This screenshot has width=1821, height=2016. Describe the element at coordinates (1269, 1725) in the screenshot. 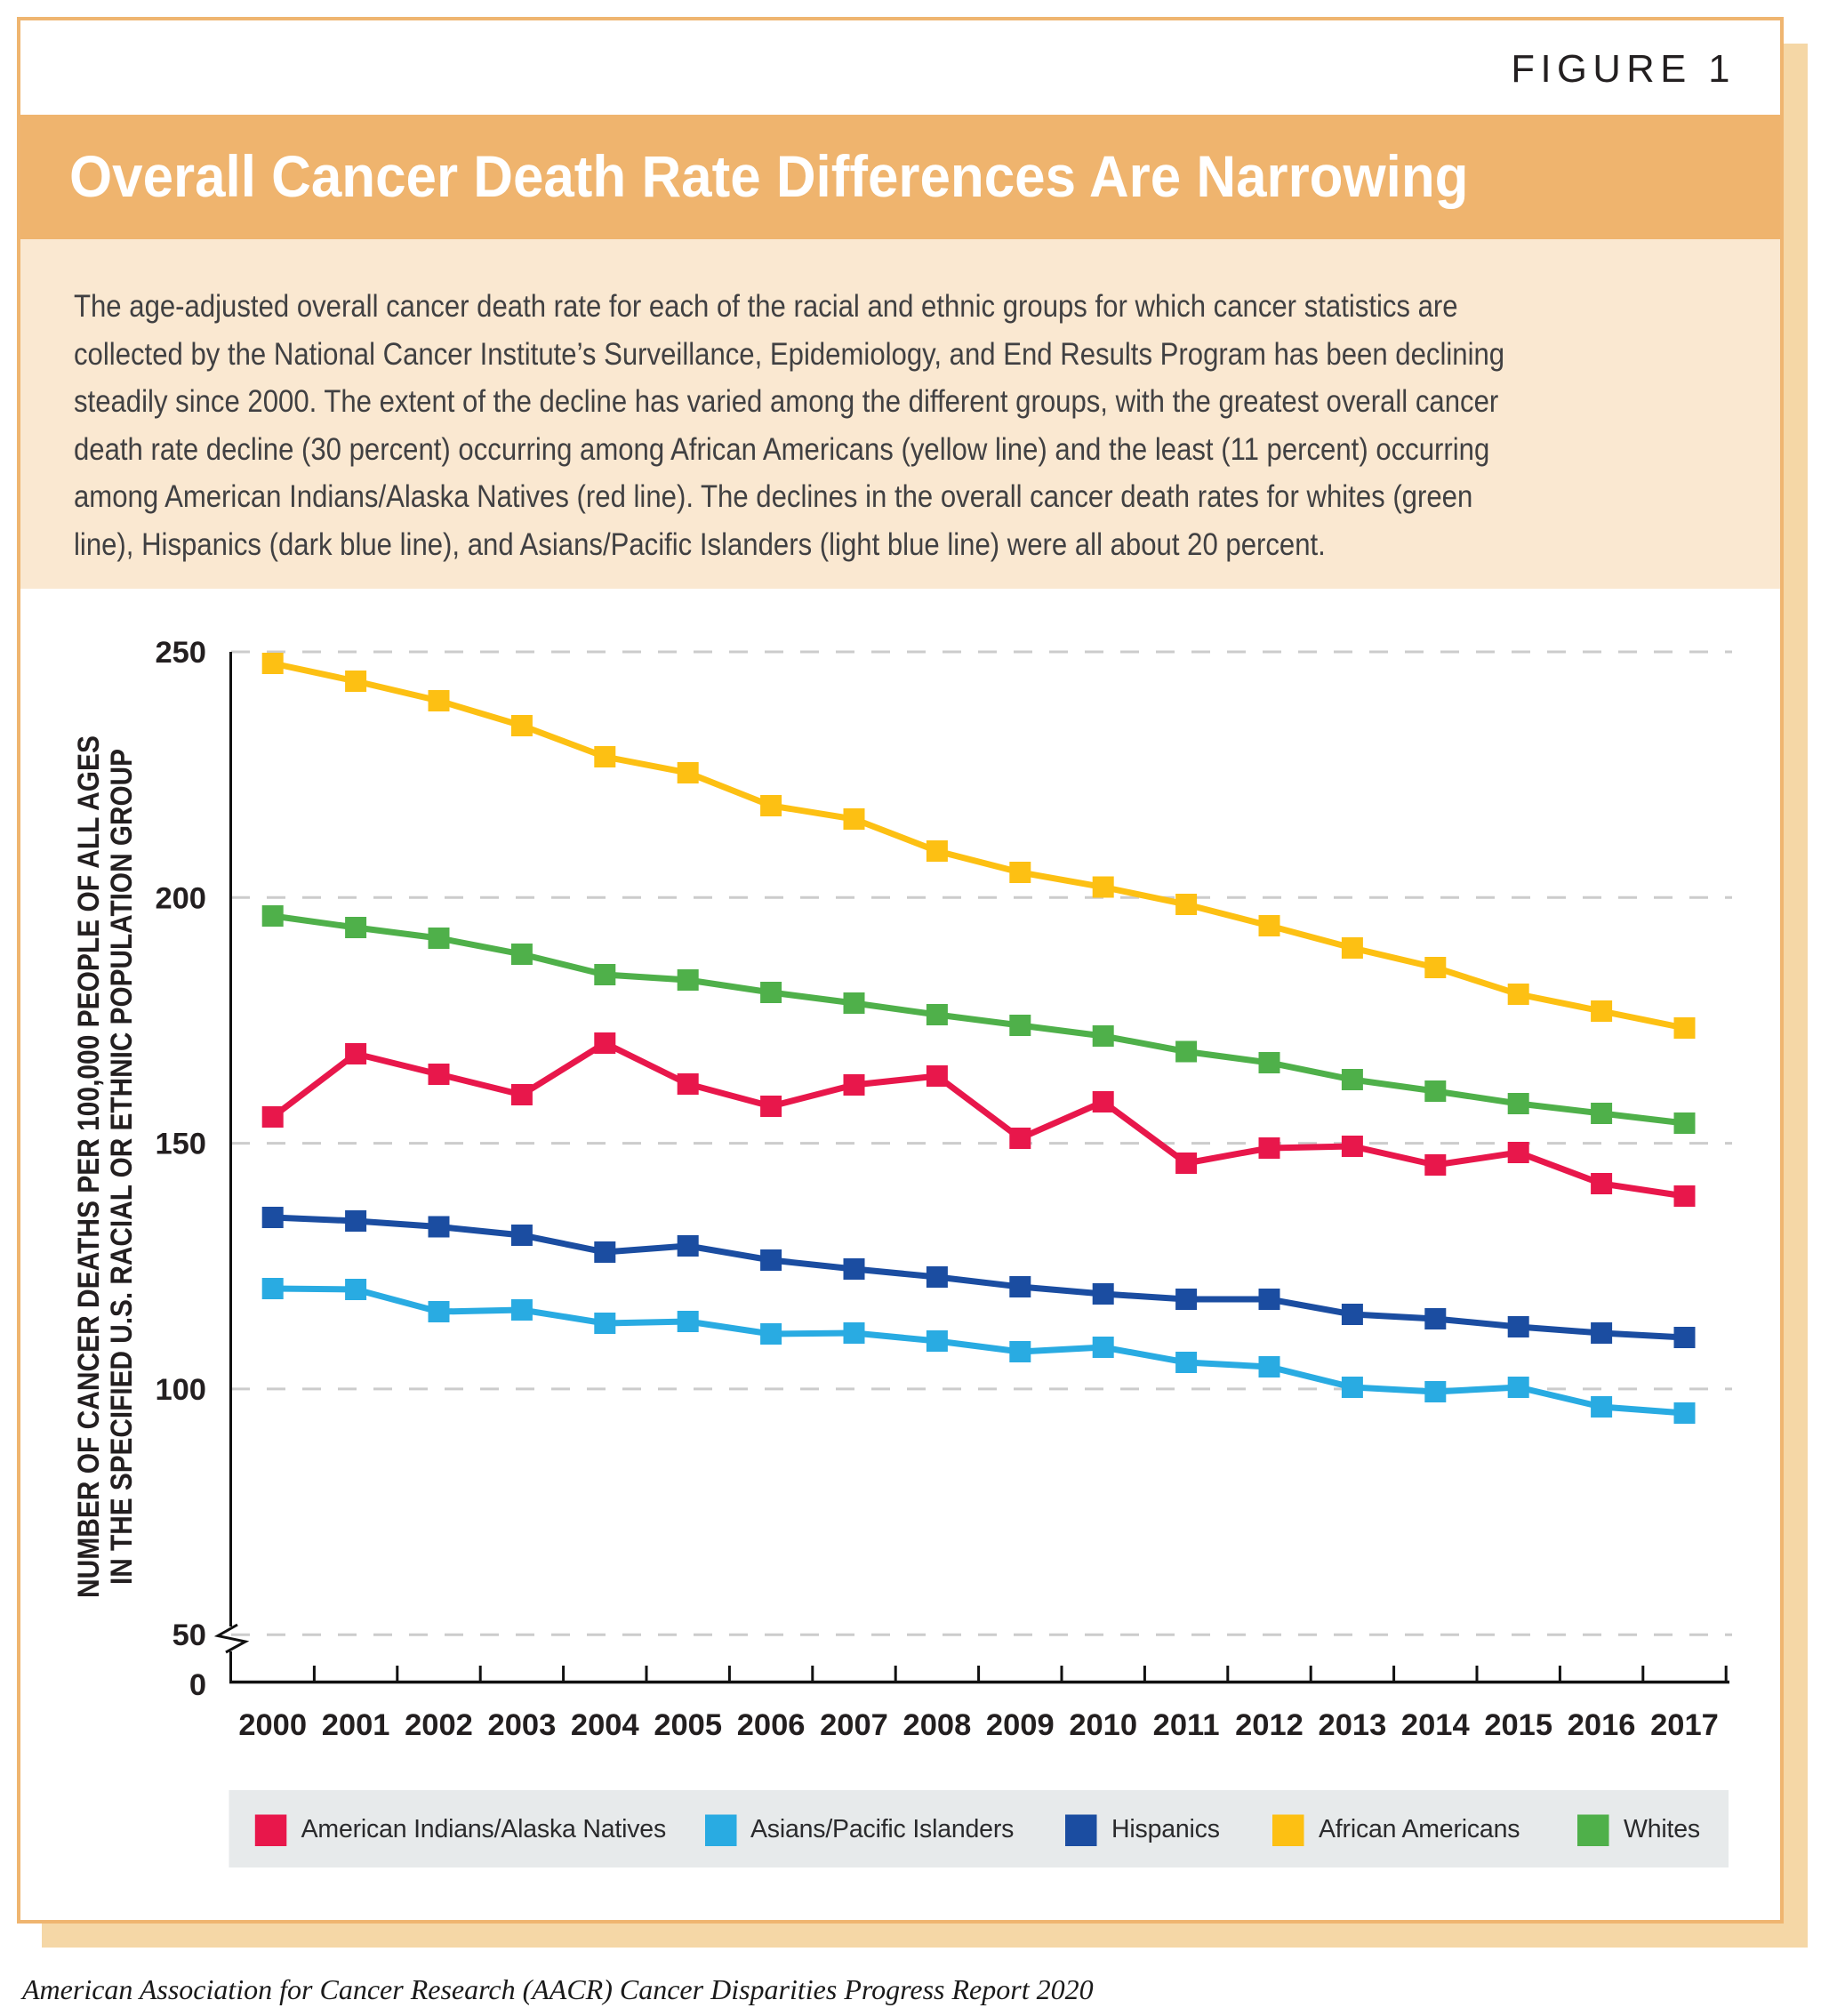

I see `svg-text: 2012` at that location.